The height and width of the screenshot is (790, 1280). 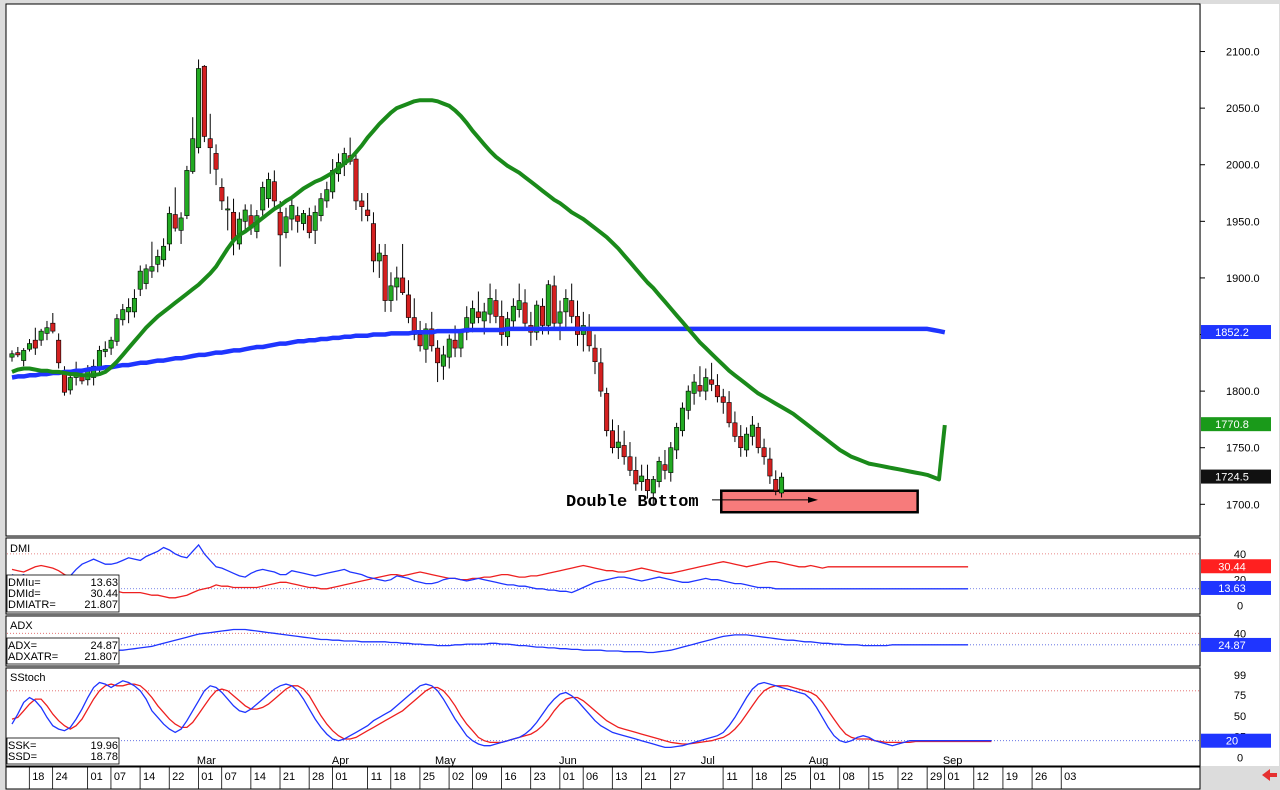 I want to click on price-badge: 1724.5, so click(x=1236, y=476).